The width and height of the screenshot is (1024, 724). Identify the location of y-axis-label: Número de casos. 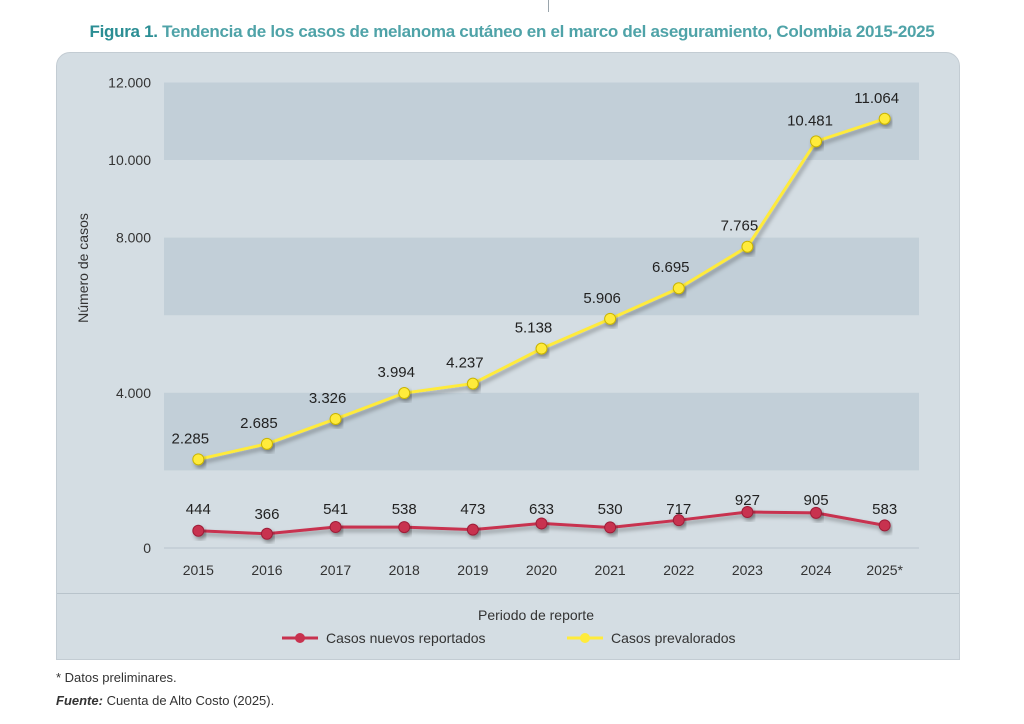
(83, 268).